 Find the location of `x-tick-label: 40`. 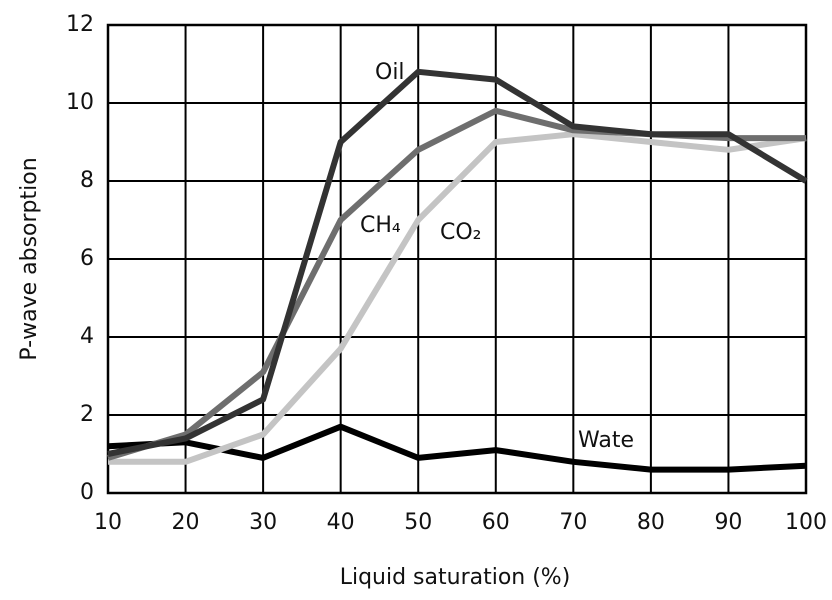

x-tick-label: 40 is located at coordinates (341, 522).